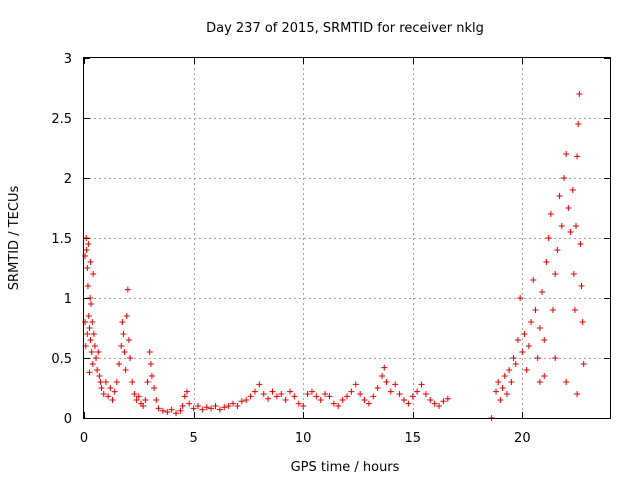 This screenshot has height=480, width=640. I want to click on x-tick-label: 10, so click(303, 438).